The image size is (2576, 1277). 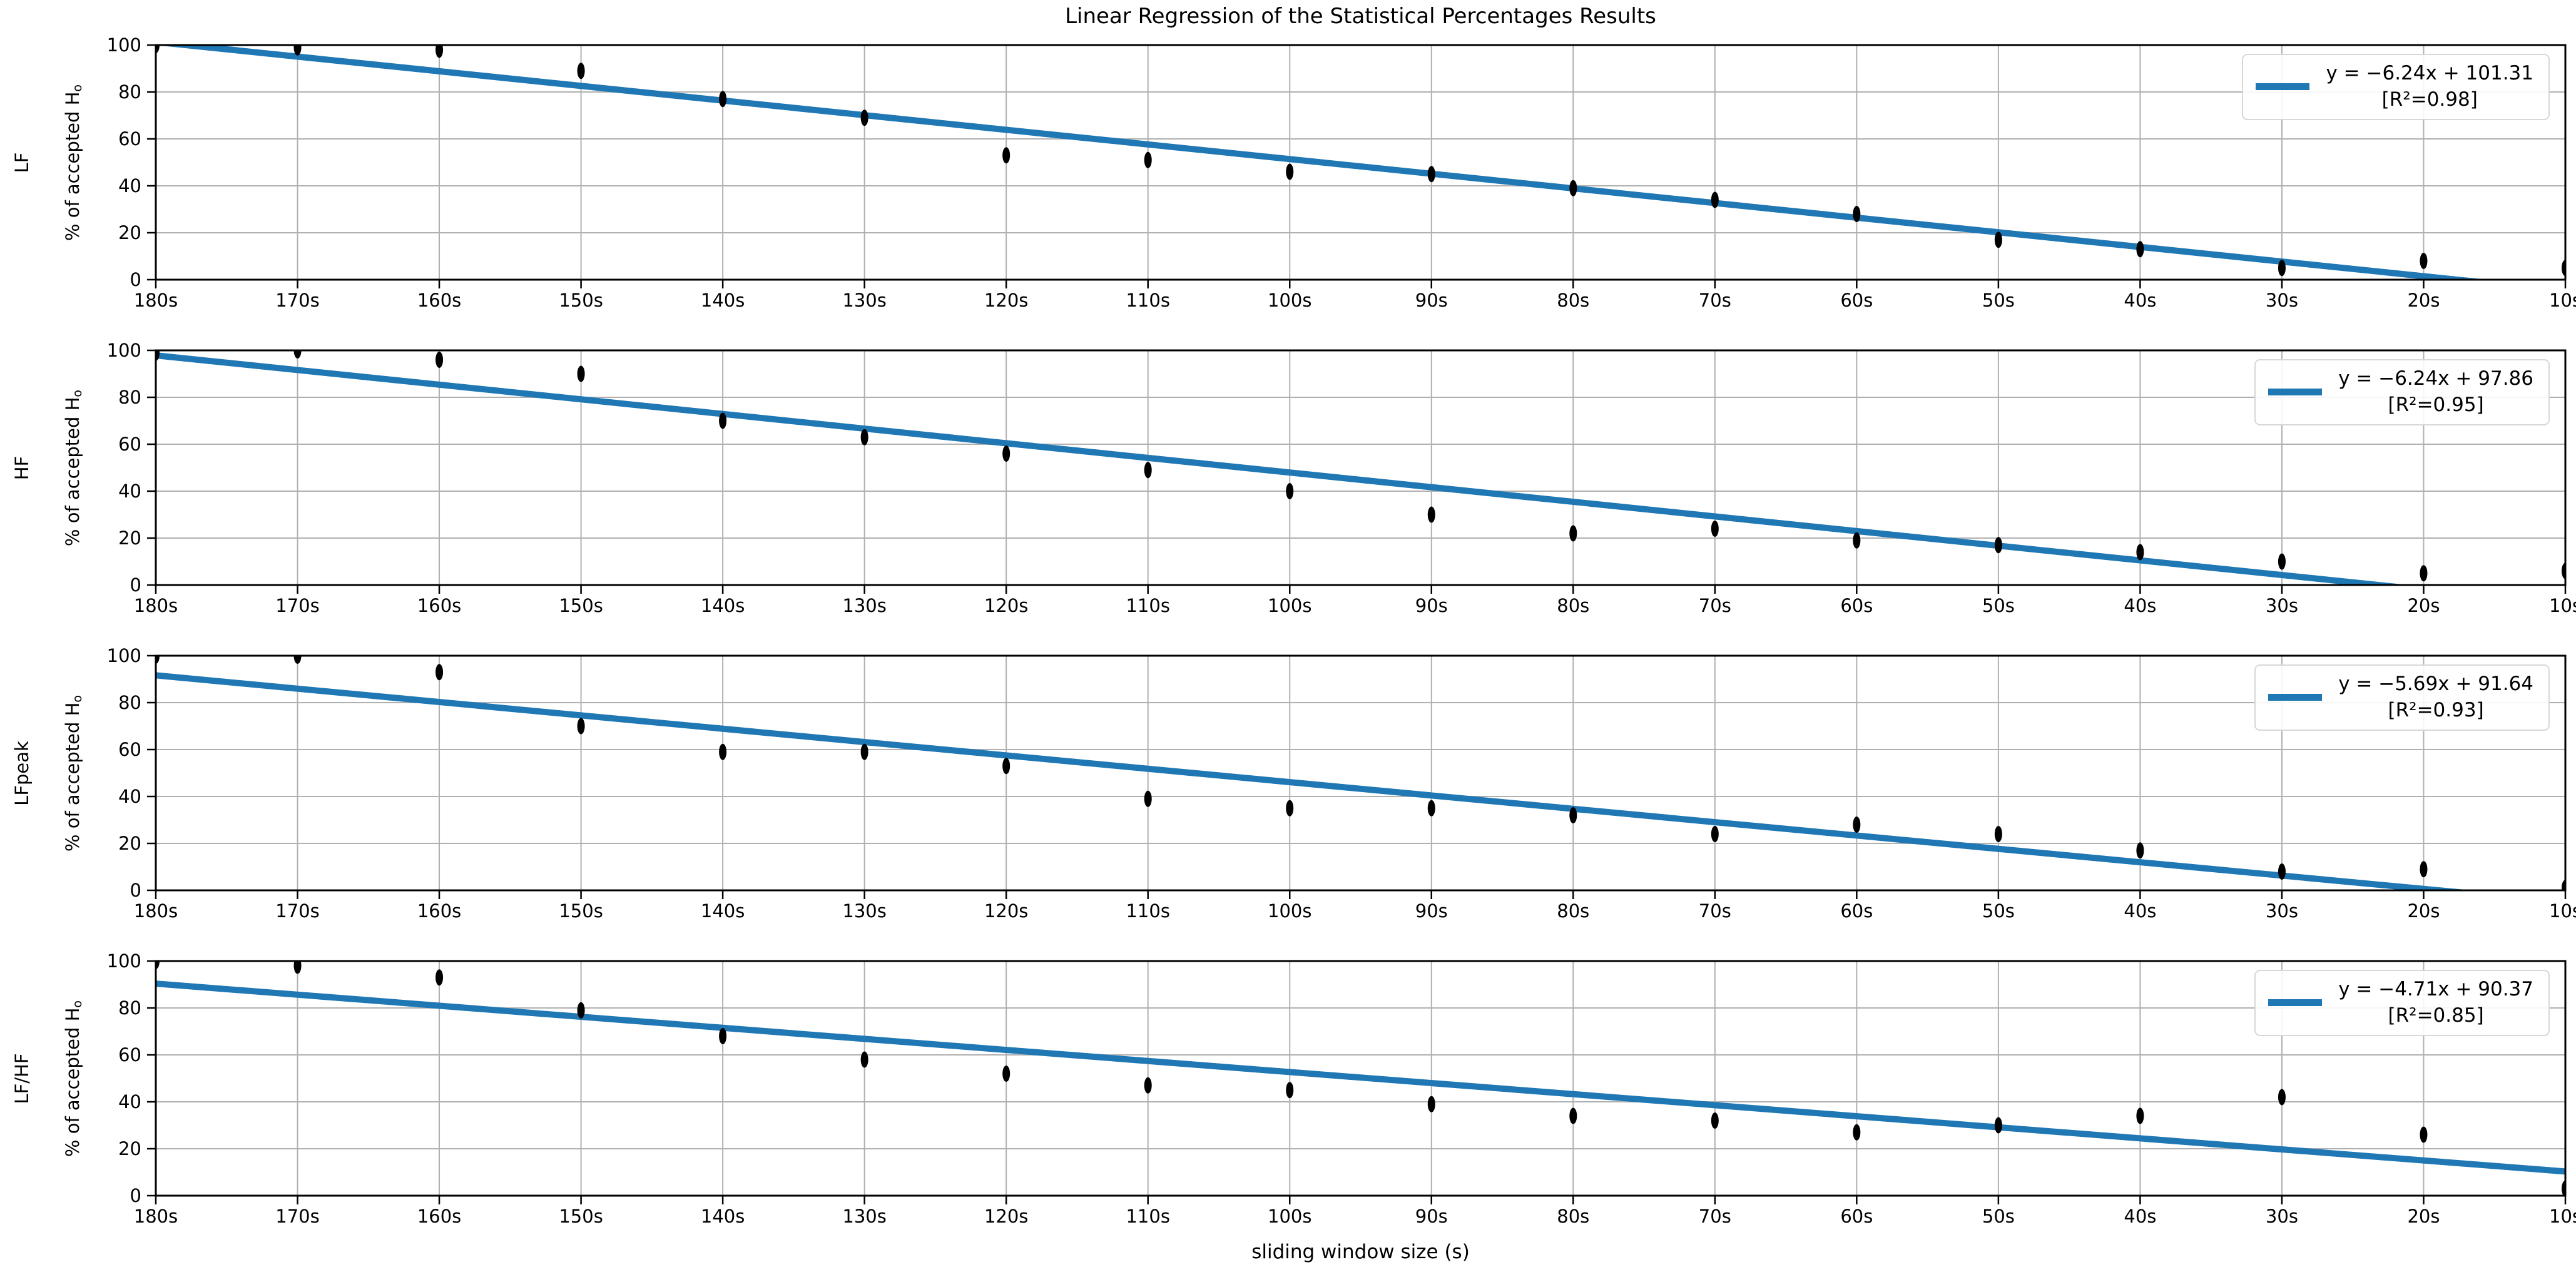 What do you see at coordinates (2435, 697) in the screenshot?
I see `legend-text: y = −5.69x + 91.64 [R²=0.93]` at bounding box center [2435, 697].